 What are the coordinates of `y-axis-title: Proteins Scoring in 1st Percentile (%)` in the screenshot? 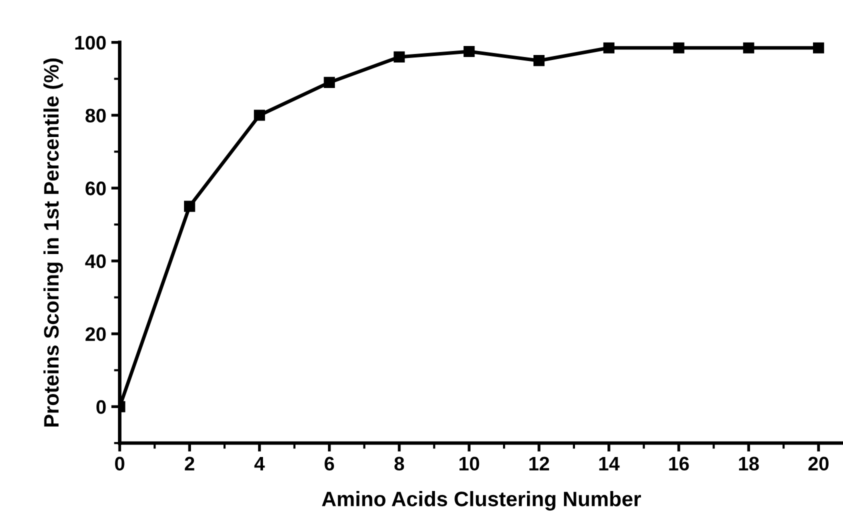 It's located at (53, 242).